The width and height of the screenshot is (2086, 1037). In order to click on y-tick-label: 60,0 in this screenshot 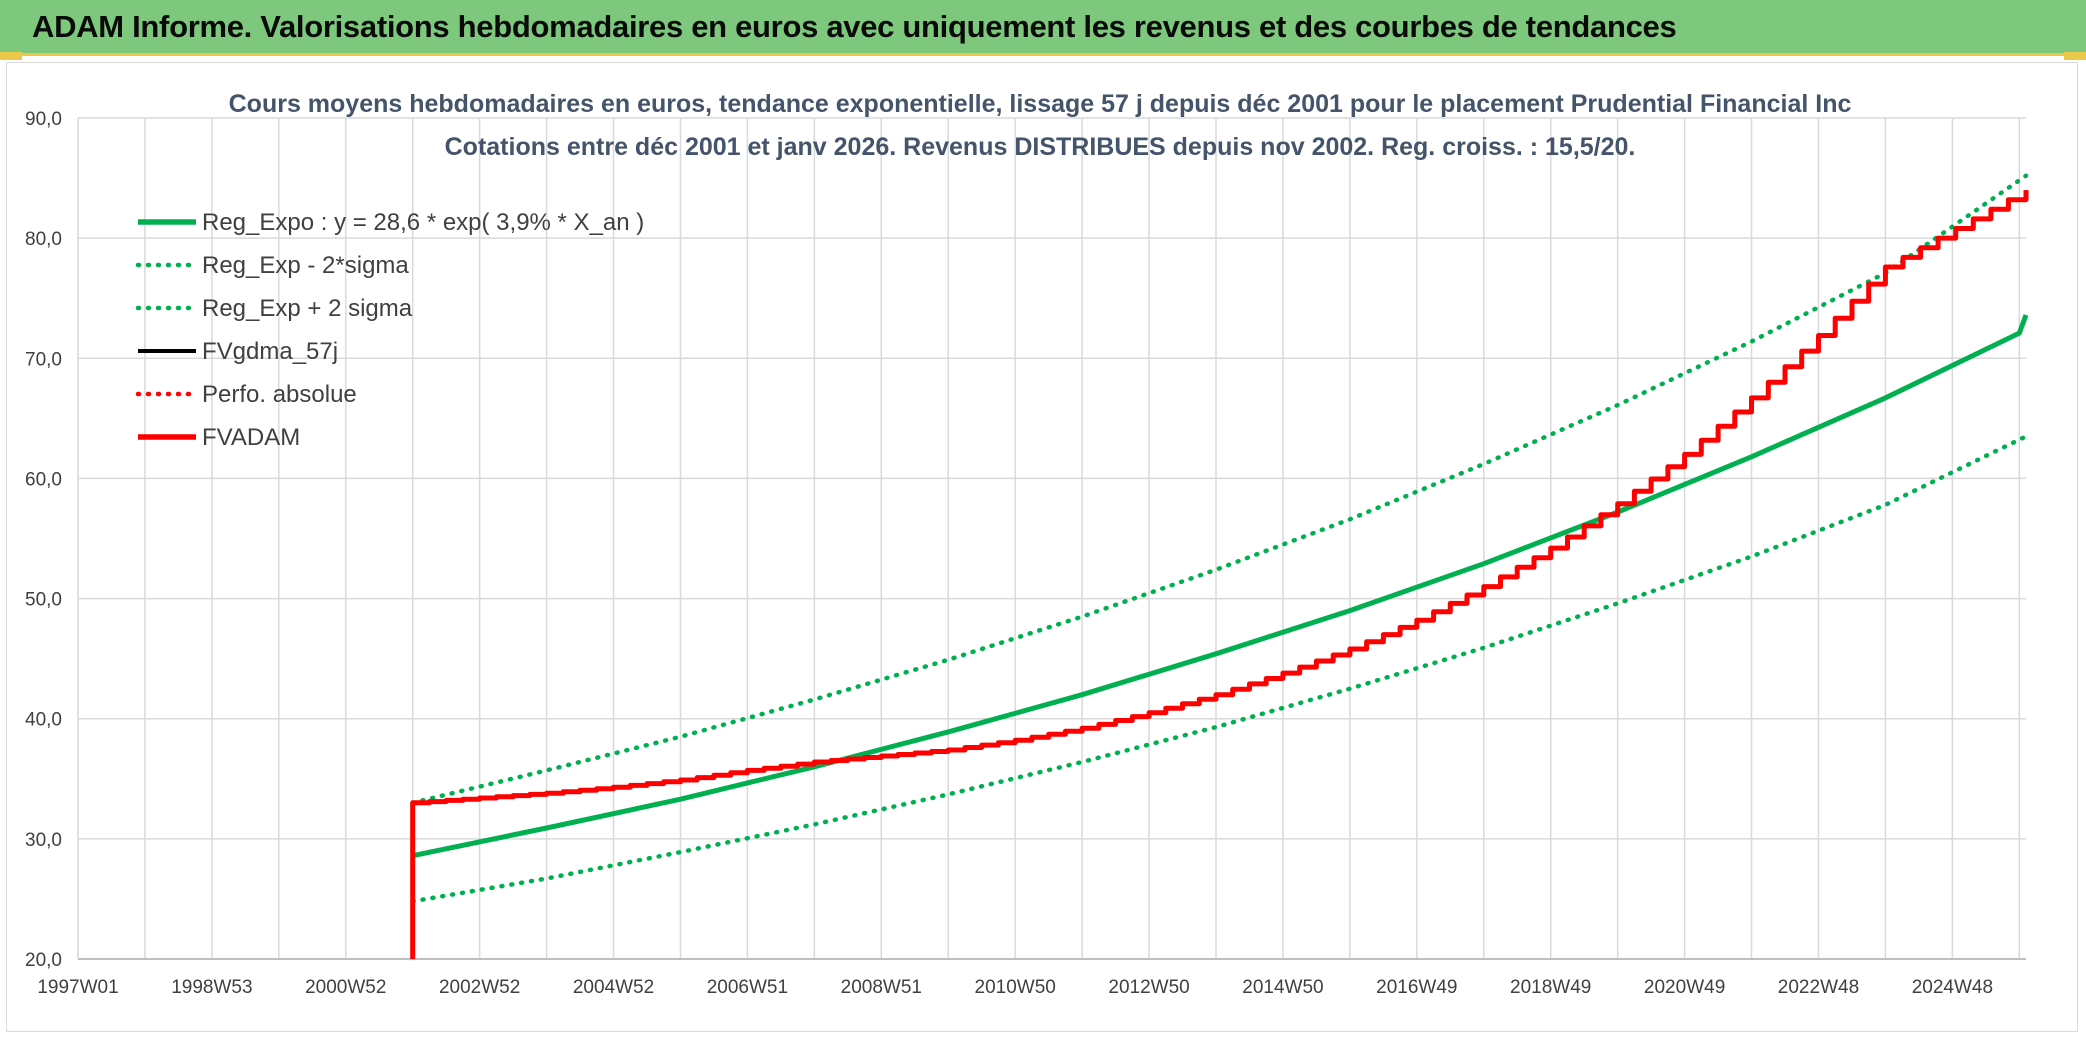, I will do `click(43, 479)`.